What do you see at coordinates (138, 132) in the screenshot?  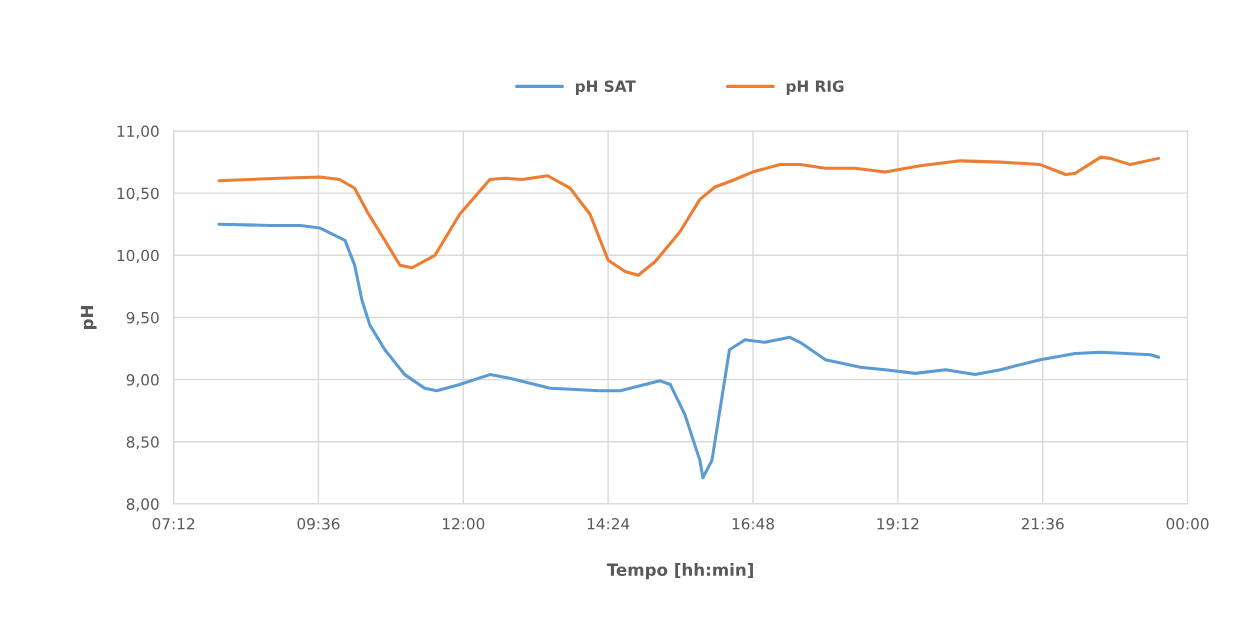 I see `y-tick-label: 11,00` at bounding box center [138, 132].